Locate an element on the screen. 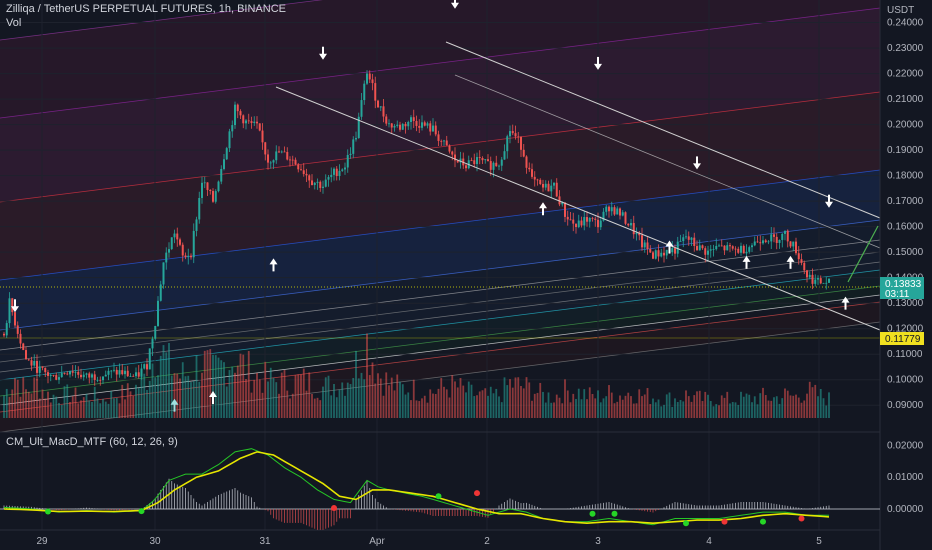 The image size is (932, 550). price-tick-label: 0.19000 is located at coordinates (905, 150).